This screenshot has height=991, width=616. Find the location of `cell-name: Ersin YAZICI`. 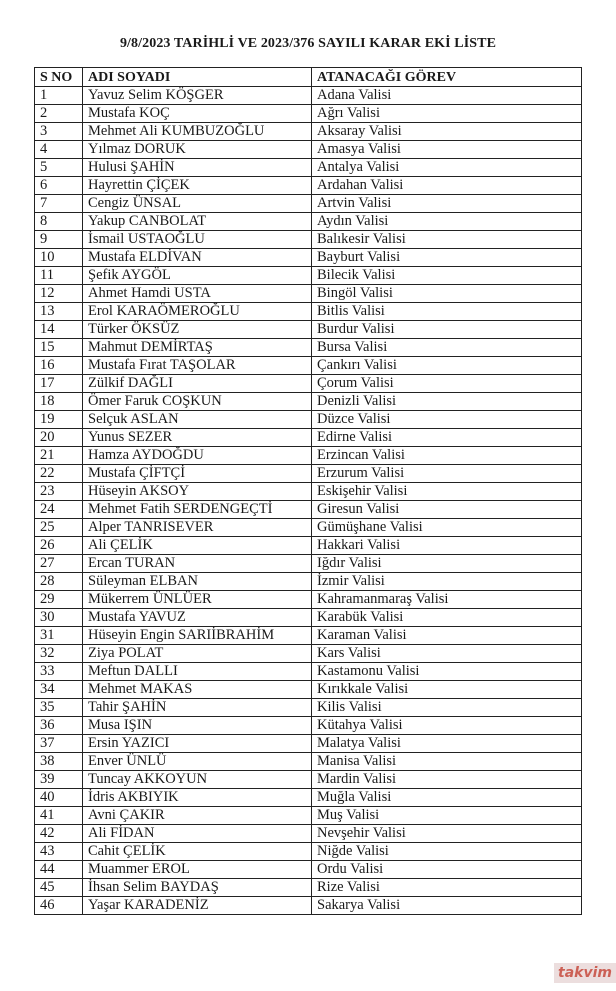

cell-name: Ersin YAZICI is located at coordinates (197, 743).